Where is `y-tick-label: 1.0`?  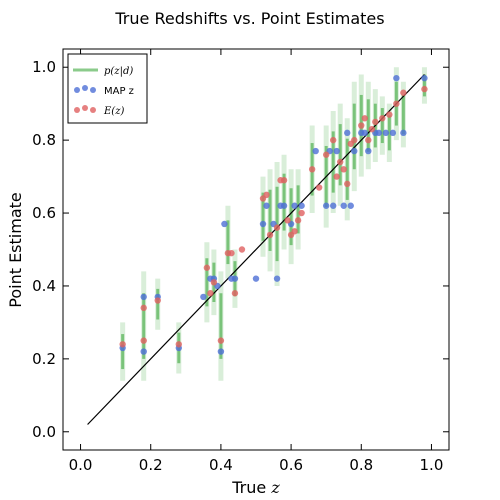 y-tick-label: 1.0 is located at coordinates (44, 67).